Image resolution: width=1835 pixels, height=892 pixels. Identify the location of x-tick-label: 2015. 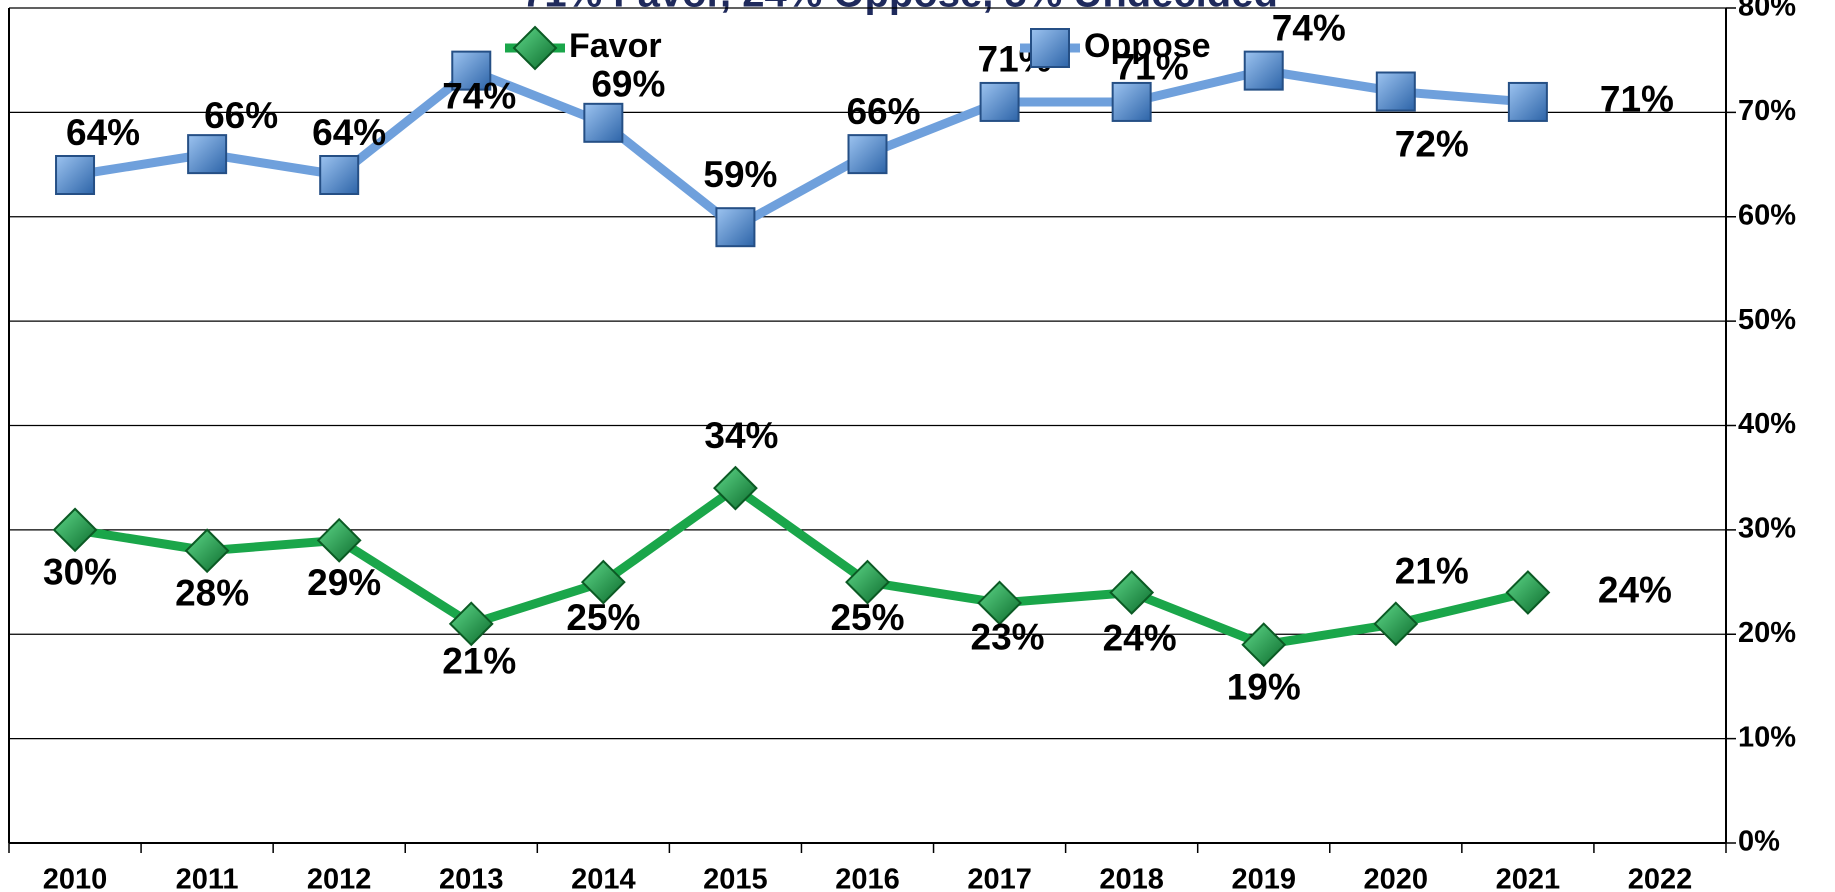
(735, 878).